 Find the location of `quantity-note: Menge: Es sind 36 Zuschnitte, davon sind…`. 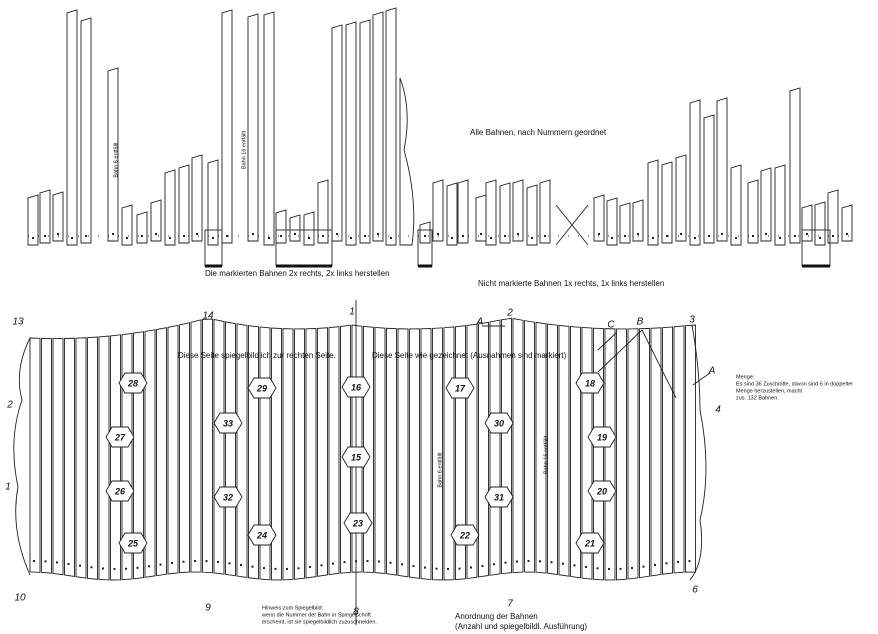

quantity-note: Menge: Es sind 36 Zuschnitte, davon sind… is located at coordinates (794, 387).